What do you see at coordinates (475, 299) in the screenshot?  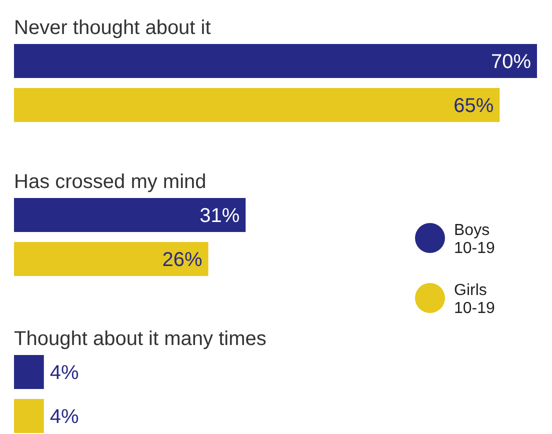 I see `legend-label: Girls 10-19` at bounding box center [475, 299].